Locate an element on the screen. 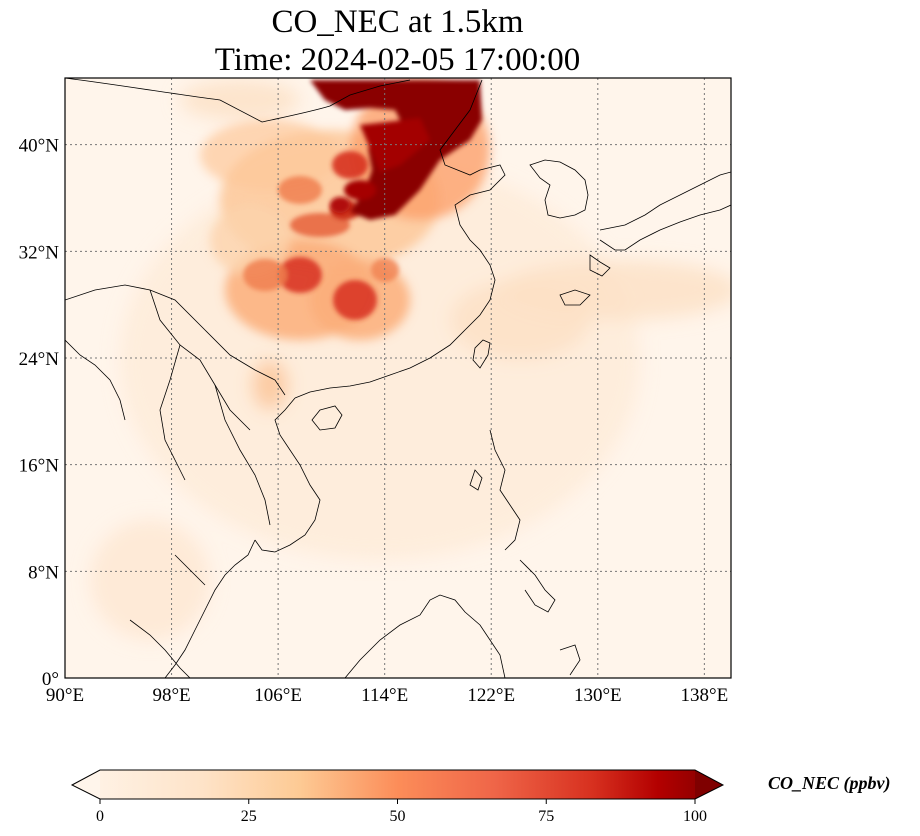 The width and height of the screenshot is (920, 836). colorbar: 0 25 50 75 100 CO_NEC (ppbv) is located at coordinates (480, 797).